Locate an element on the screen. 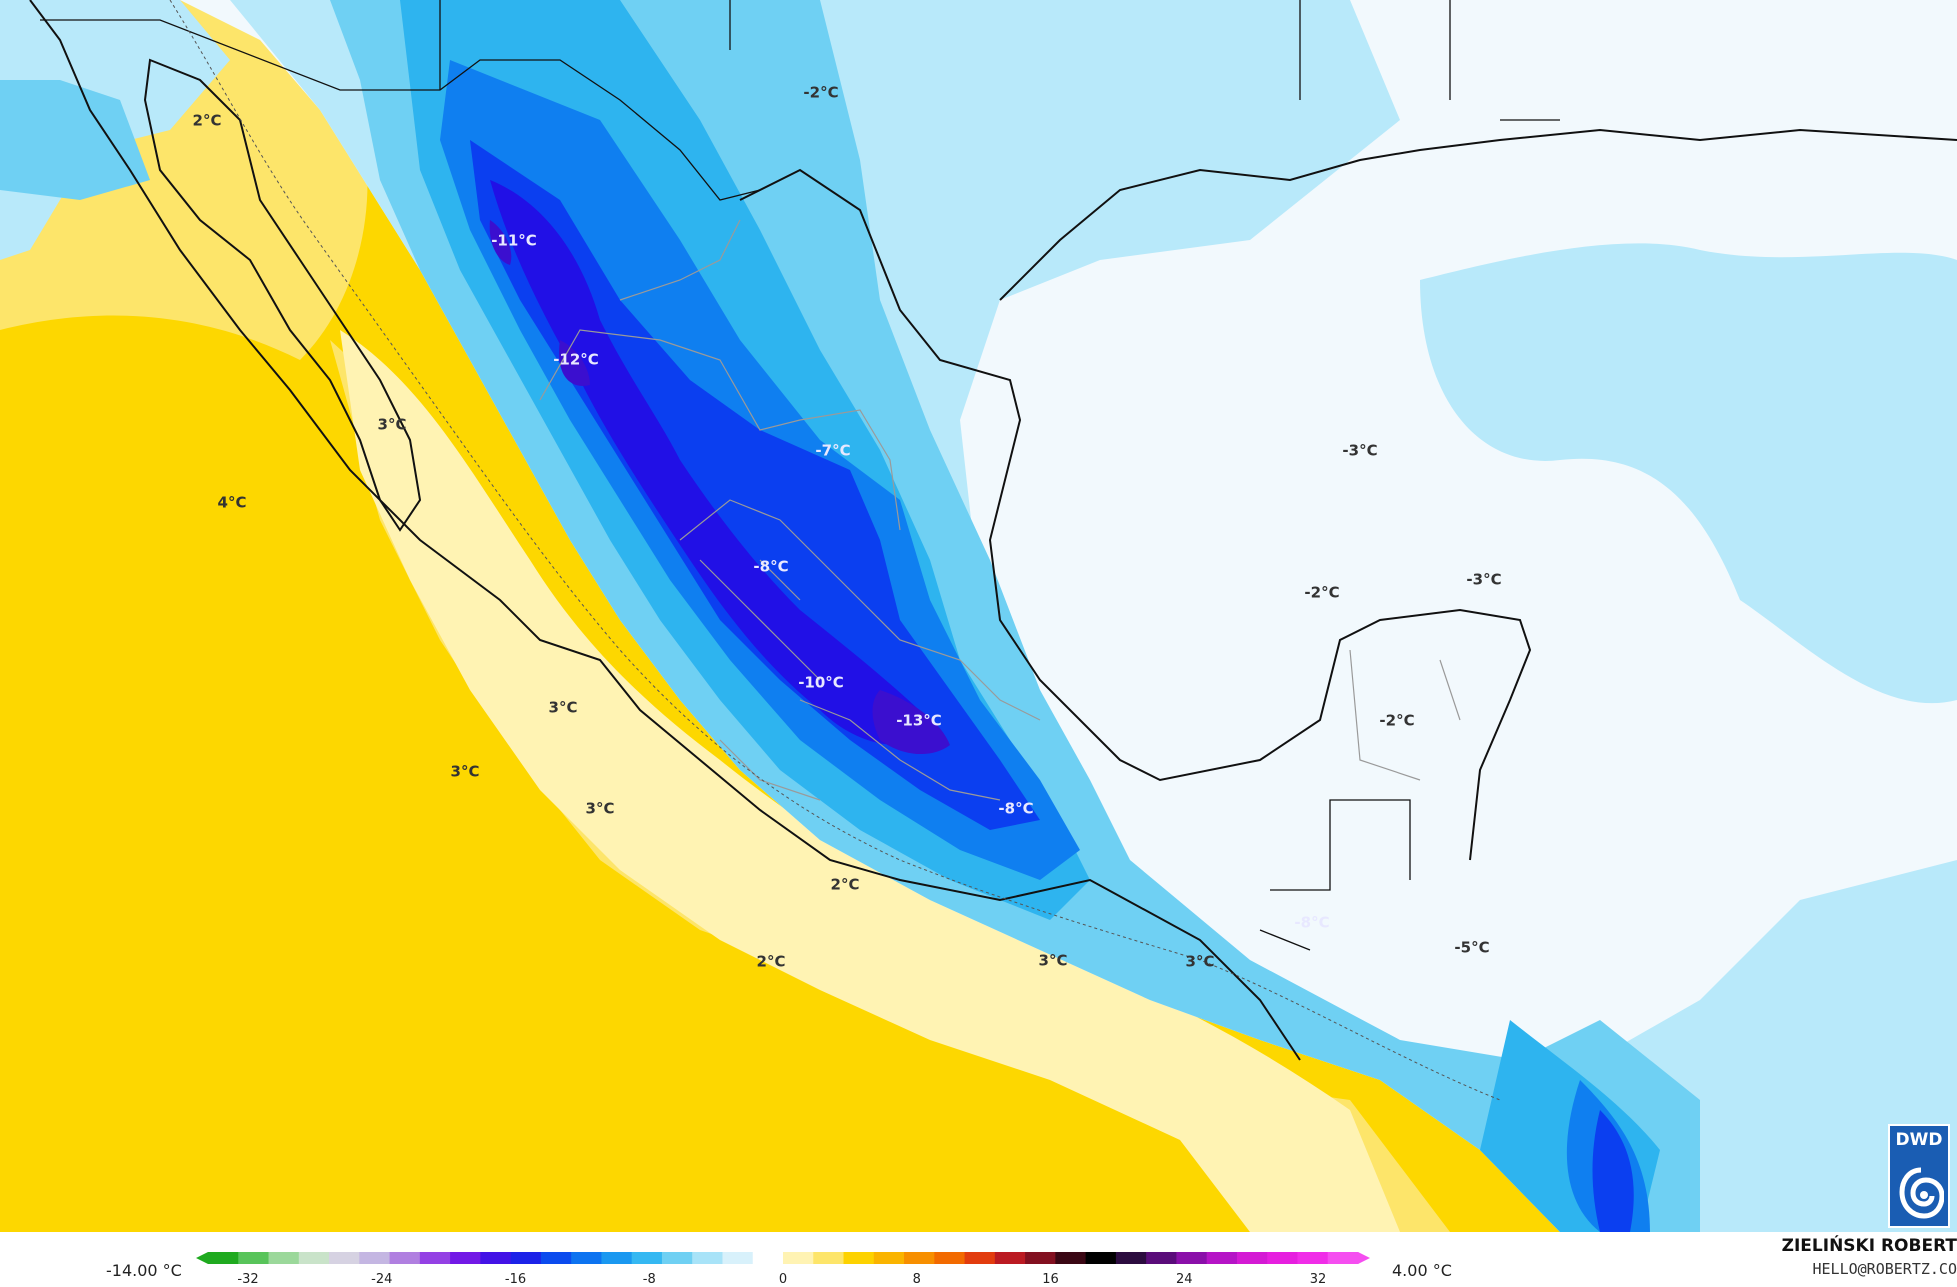 This screenshot has height=1287, width=1957. dwd-swirl-icon is located at coordinates (1921, 1193).